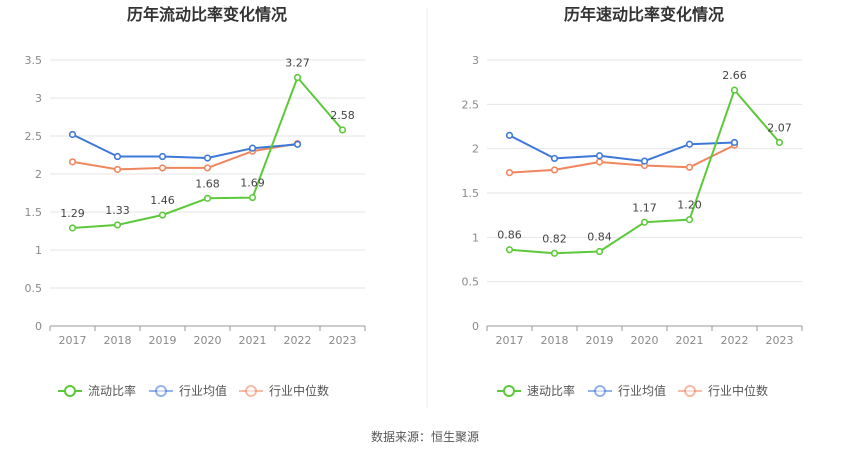 This screenshot has height=459, width=850. Describe the element at coordinates (554, 238) in the screenshot. I see `data-label: 0.82` at that location.